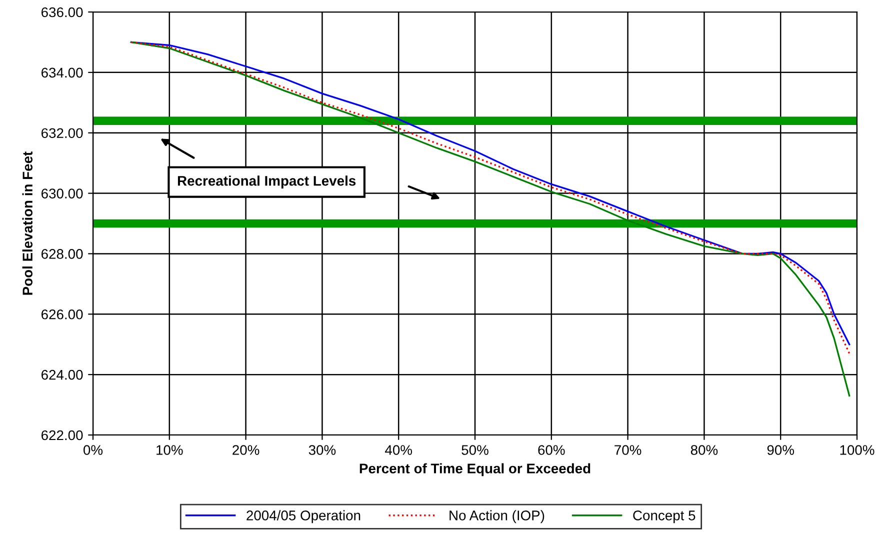 The image size is (882, 537). What do you see at coordinates (62, 435) in the screenshot?
I see `y-tick-label: 622.00` at bounding box center [62, 435].